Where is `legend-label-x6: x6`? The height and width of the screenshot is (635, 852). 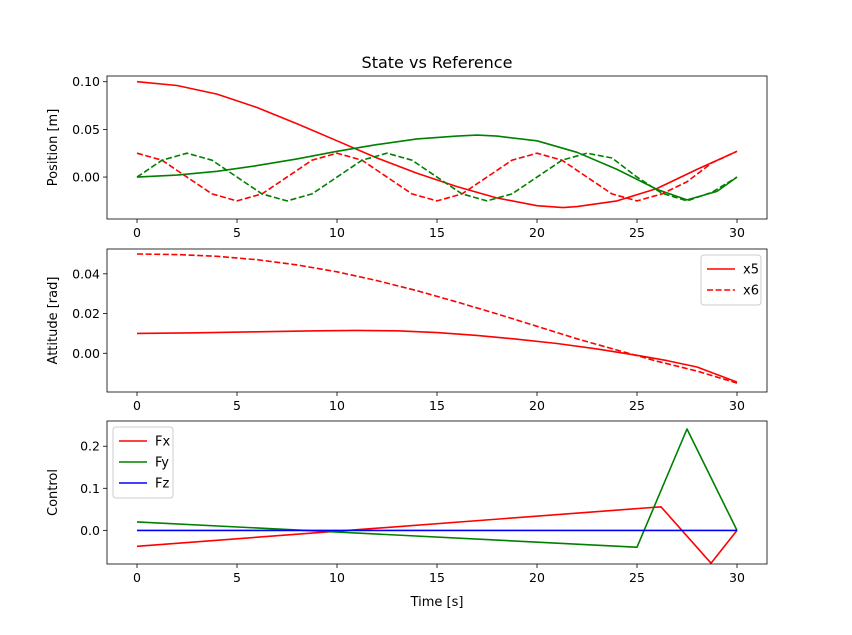
legend-label-x6: x6 is located at coordinates (751, 291).